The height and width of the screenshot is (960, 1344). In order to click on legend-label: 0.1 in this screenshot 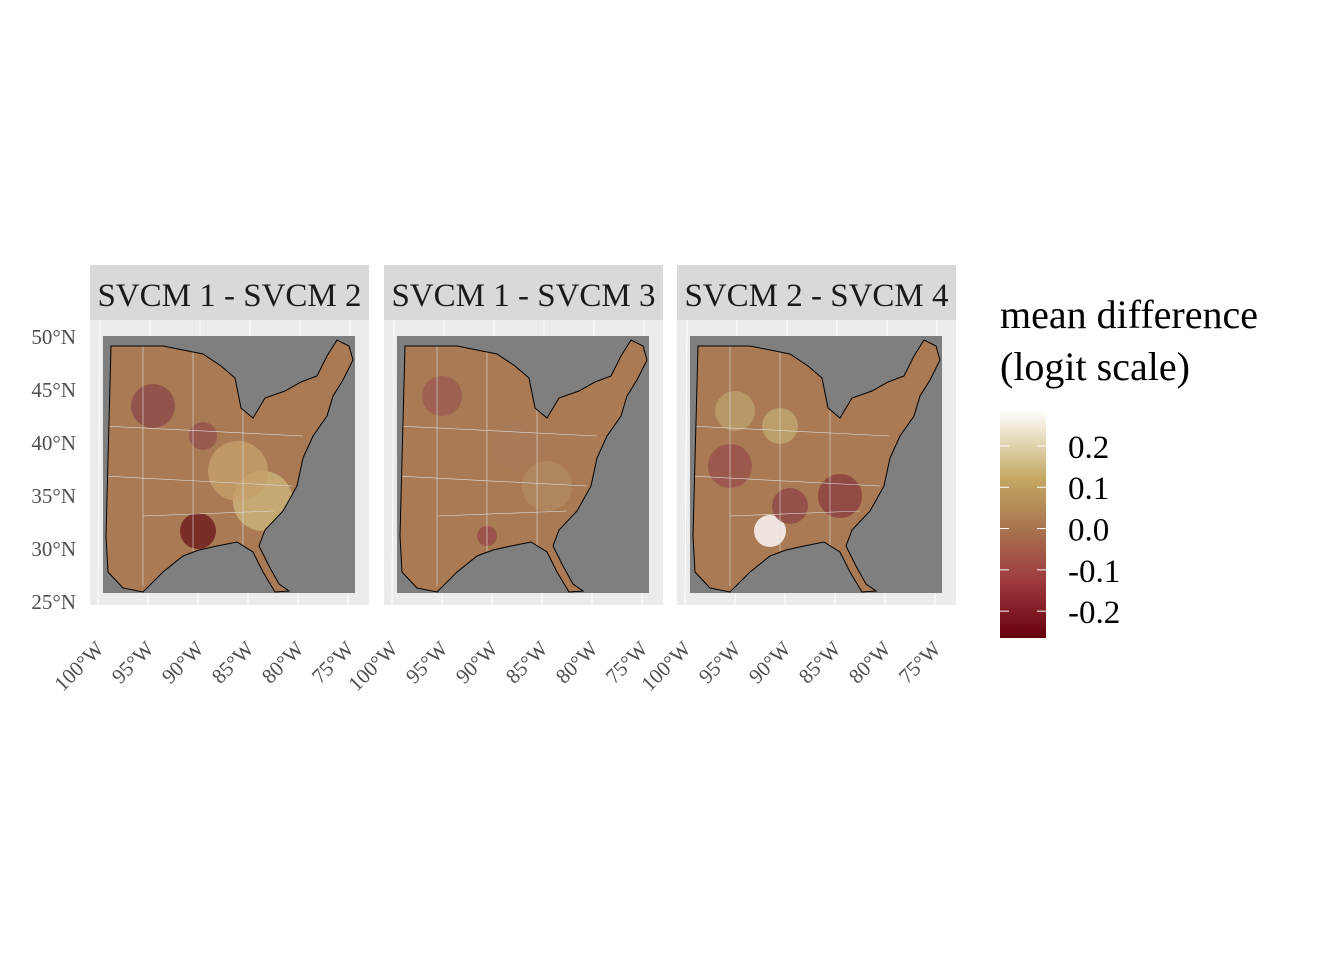, I will do `click(1088, 489)`.